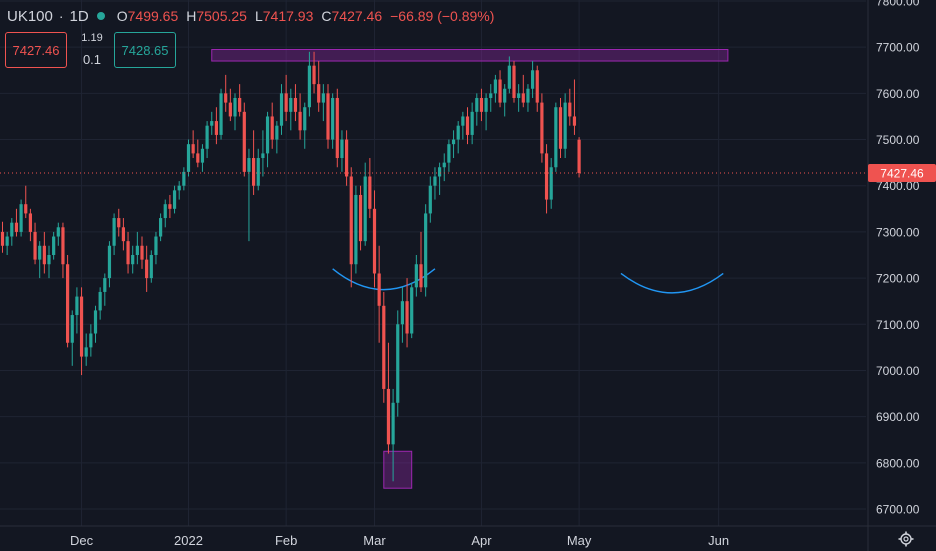  I want to click on high-label: H, so click(191, 16).